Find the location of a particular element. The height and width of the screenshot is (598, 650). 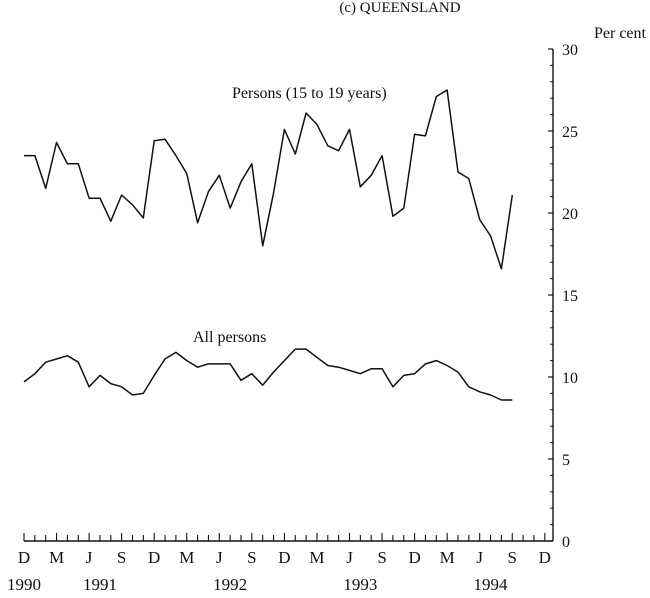

y-axis: 0 5 10 15 20 25 30 is located at coordinates (563, 296).